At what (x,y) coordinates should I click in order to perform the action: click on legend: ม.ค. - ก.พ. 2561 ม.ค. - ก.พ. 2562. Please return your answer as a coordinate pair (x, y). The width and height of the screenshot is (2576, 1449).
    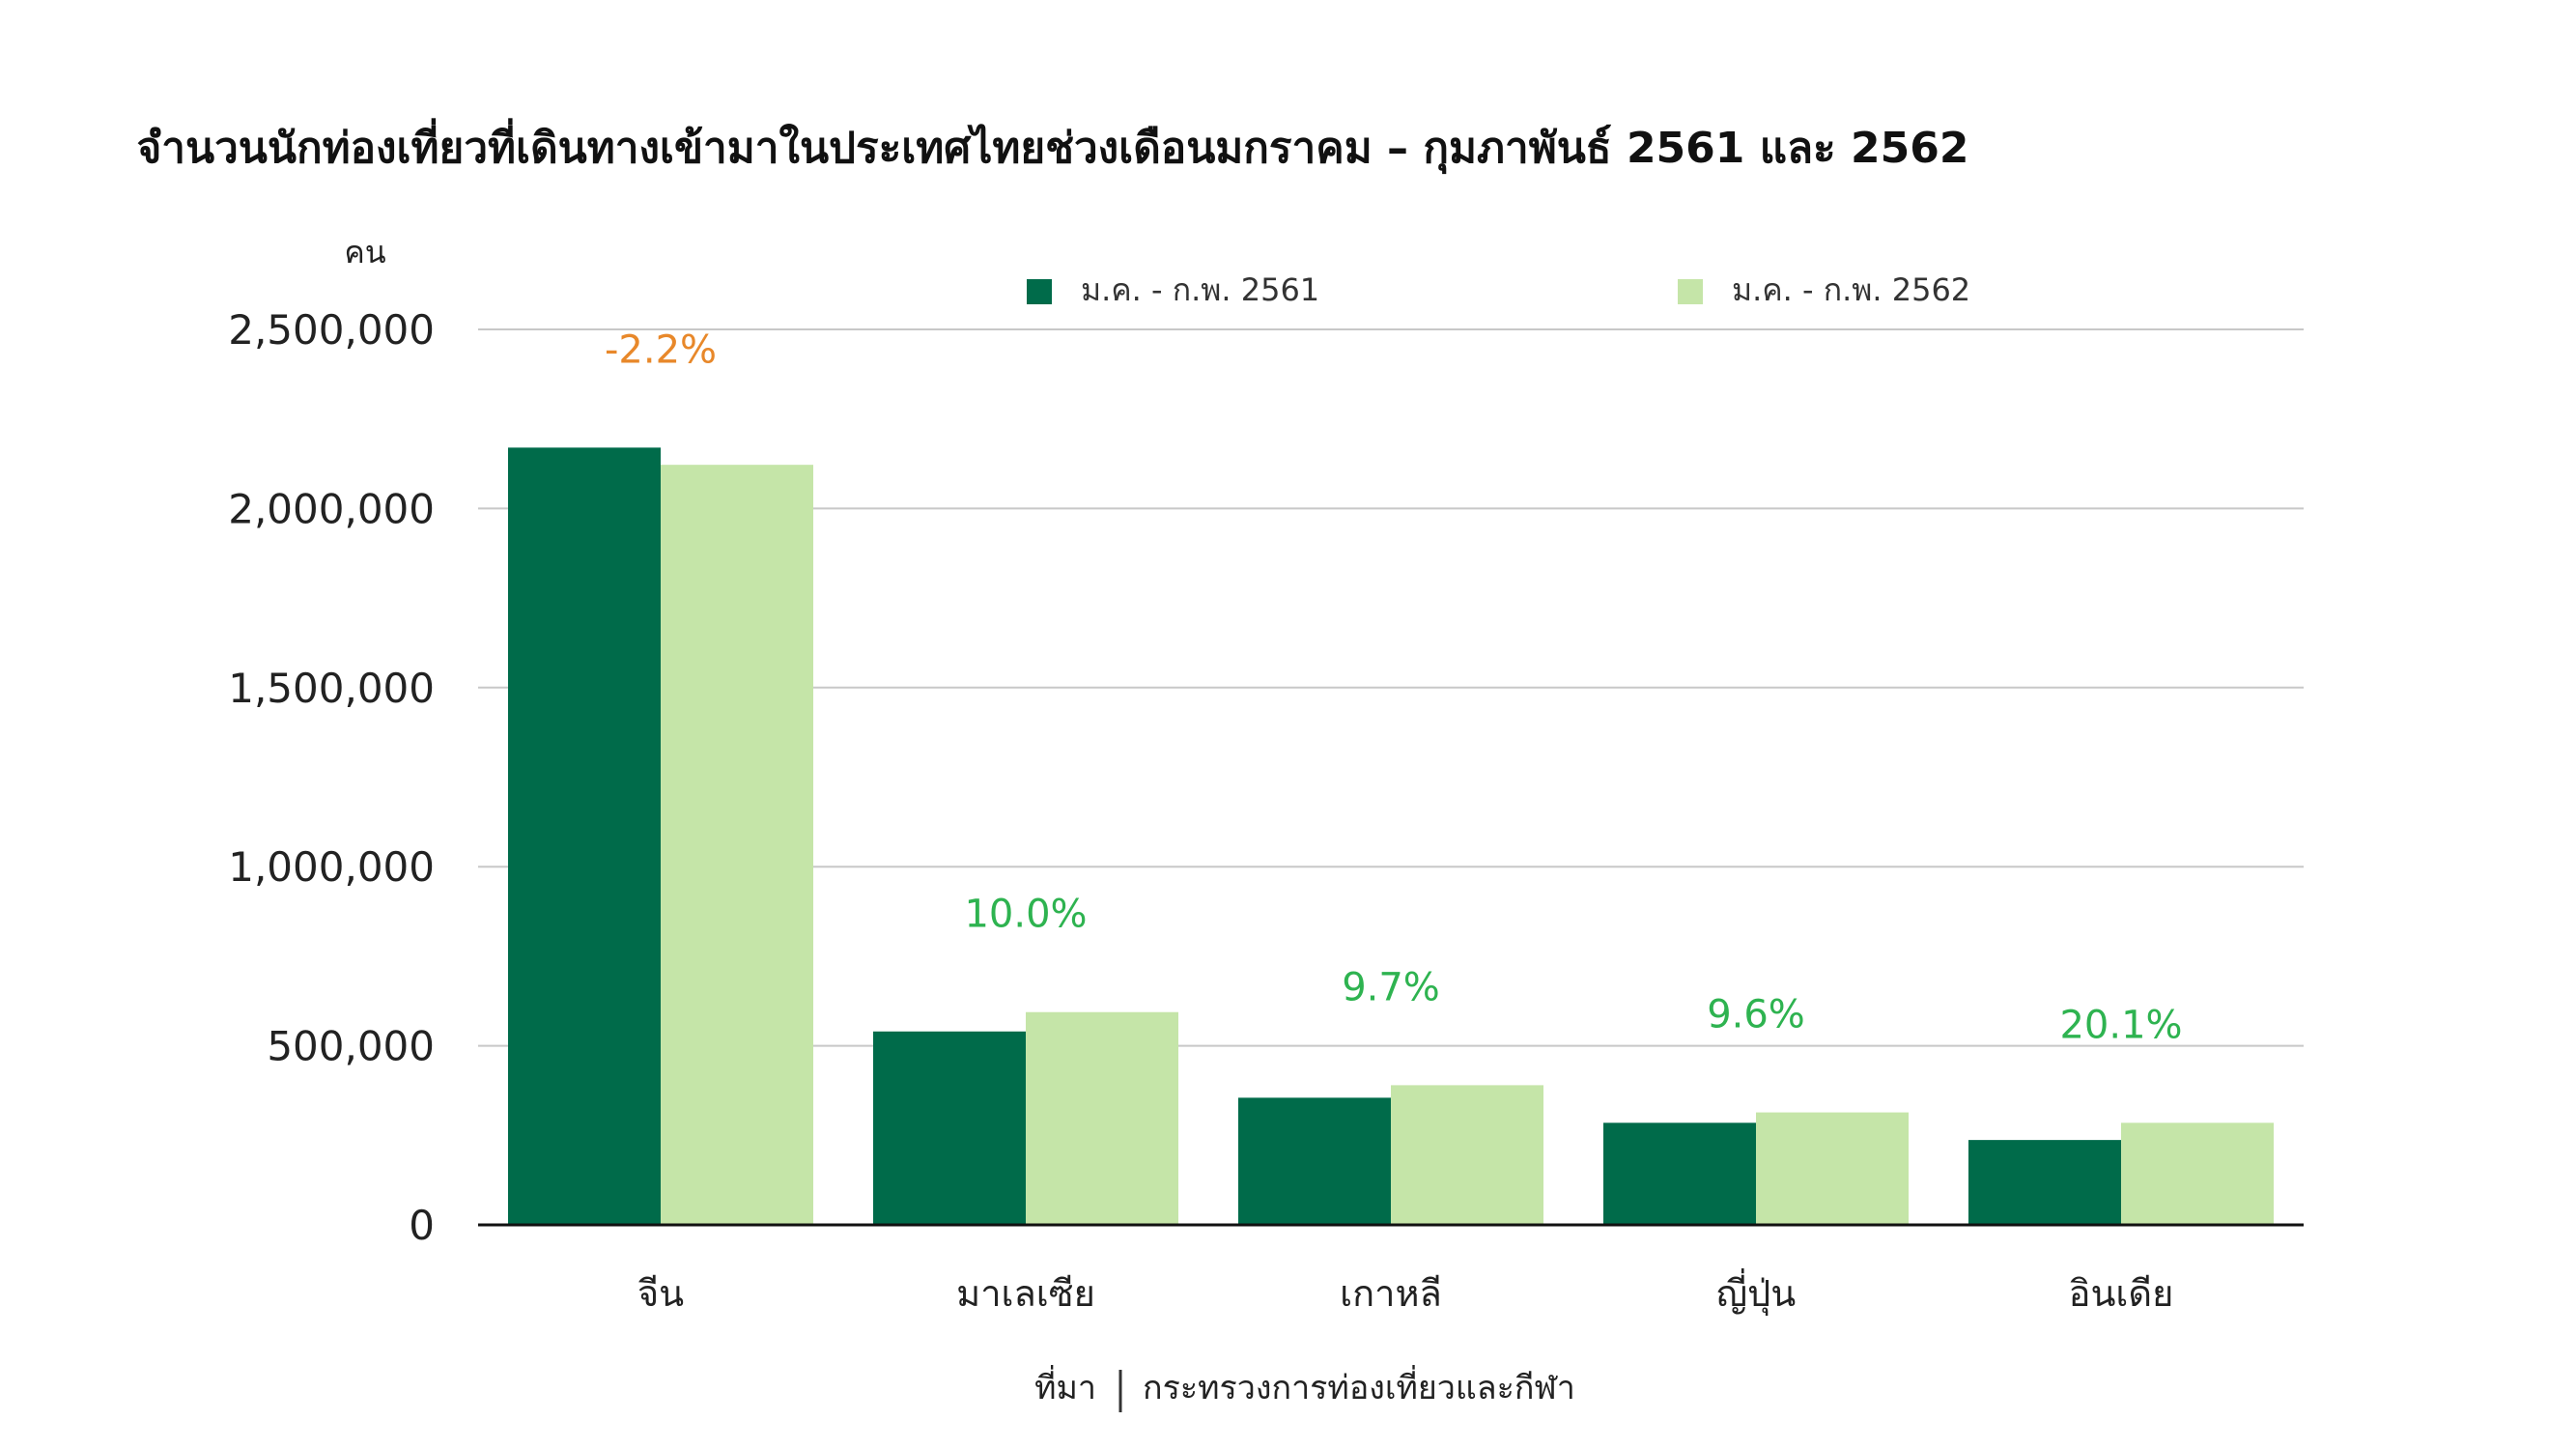
    Looking at the image, I should click on (1498, 289).